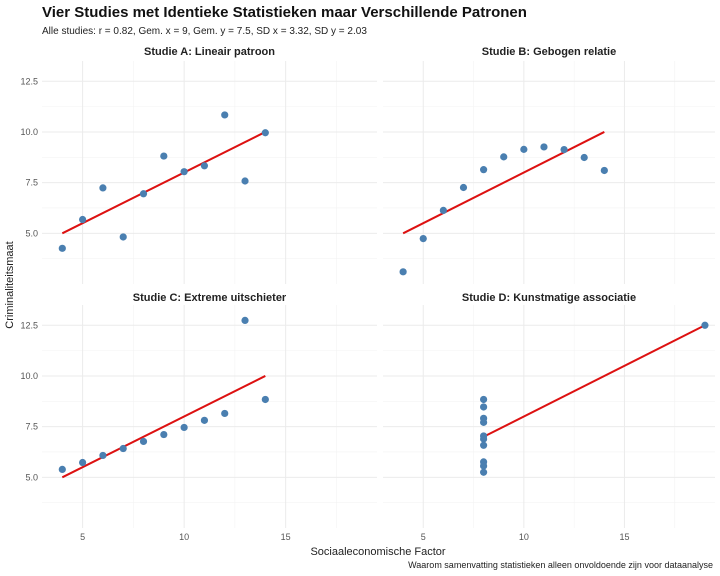 This screenshot has width=720, height=576. What do you see at coordinates (549, 298) in the screenshot?
I see `panel-title: Studie D: Kunstmatige associatie` at bounding box center [549, 298].